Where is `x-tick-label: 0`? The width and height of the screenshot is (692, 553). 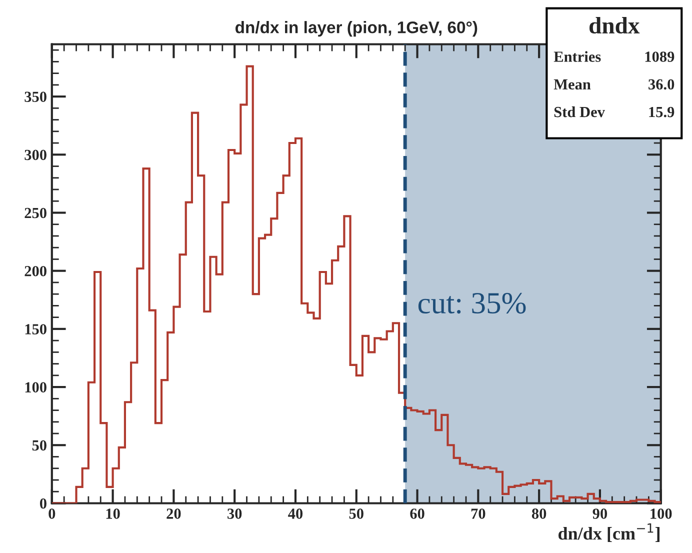
x-tick-label: 0 is located at coordinates (52, 513).